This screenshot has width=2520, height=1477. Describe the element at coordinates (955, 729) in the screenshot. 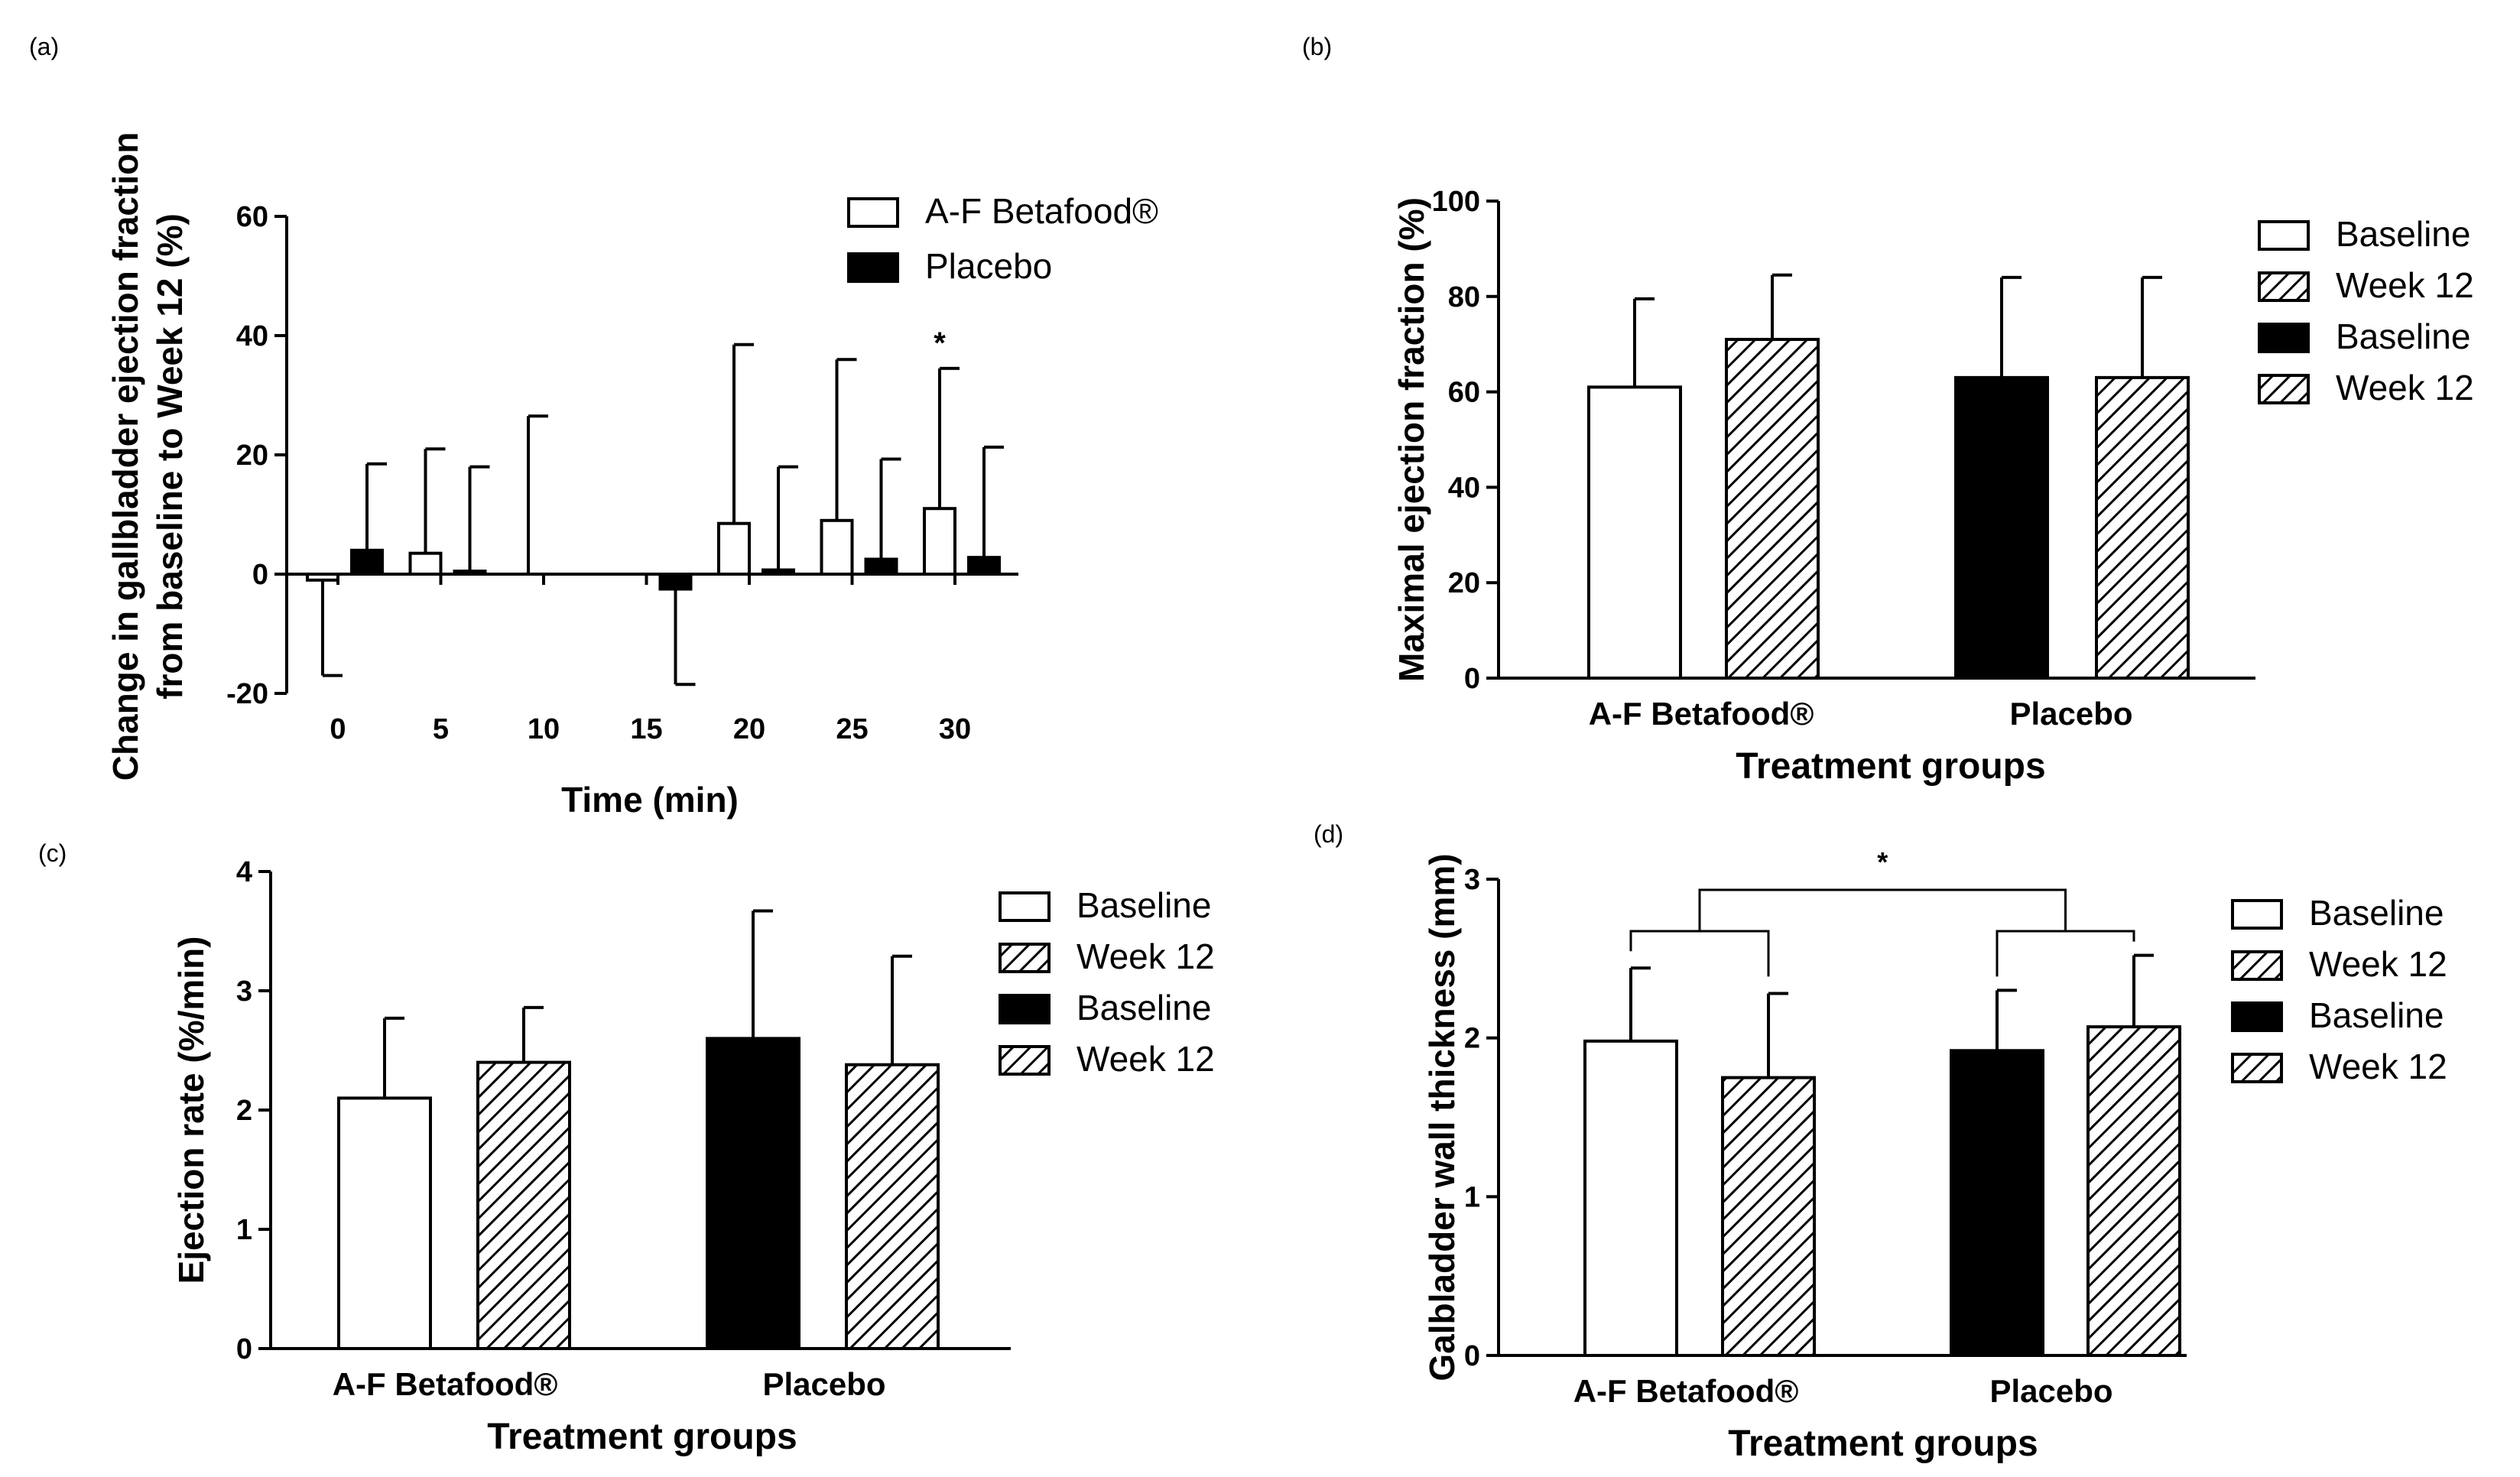

I see `x-tick-label: 30` at that location.